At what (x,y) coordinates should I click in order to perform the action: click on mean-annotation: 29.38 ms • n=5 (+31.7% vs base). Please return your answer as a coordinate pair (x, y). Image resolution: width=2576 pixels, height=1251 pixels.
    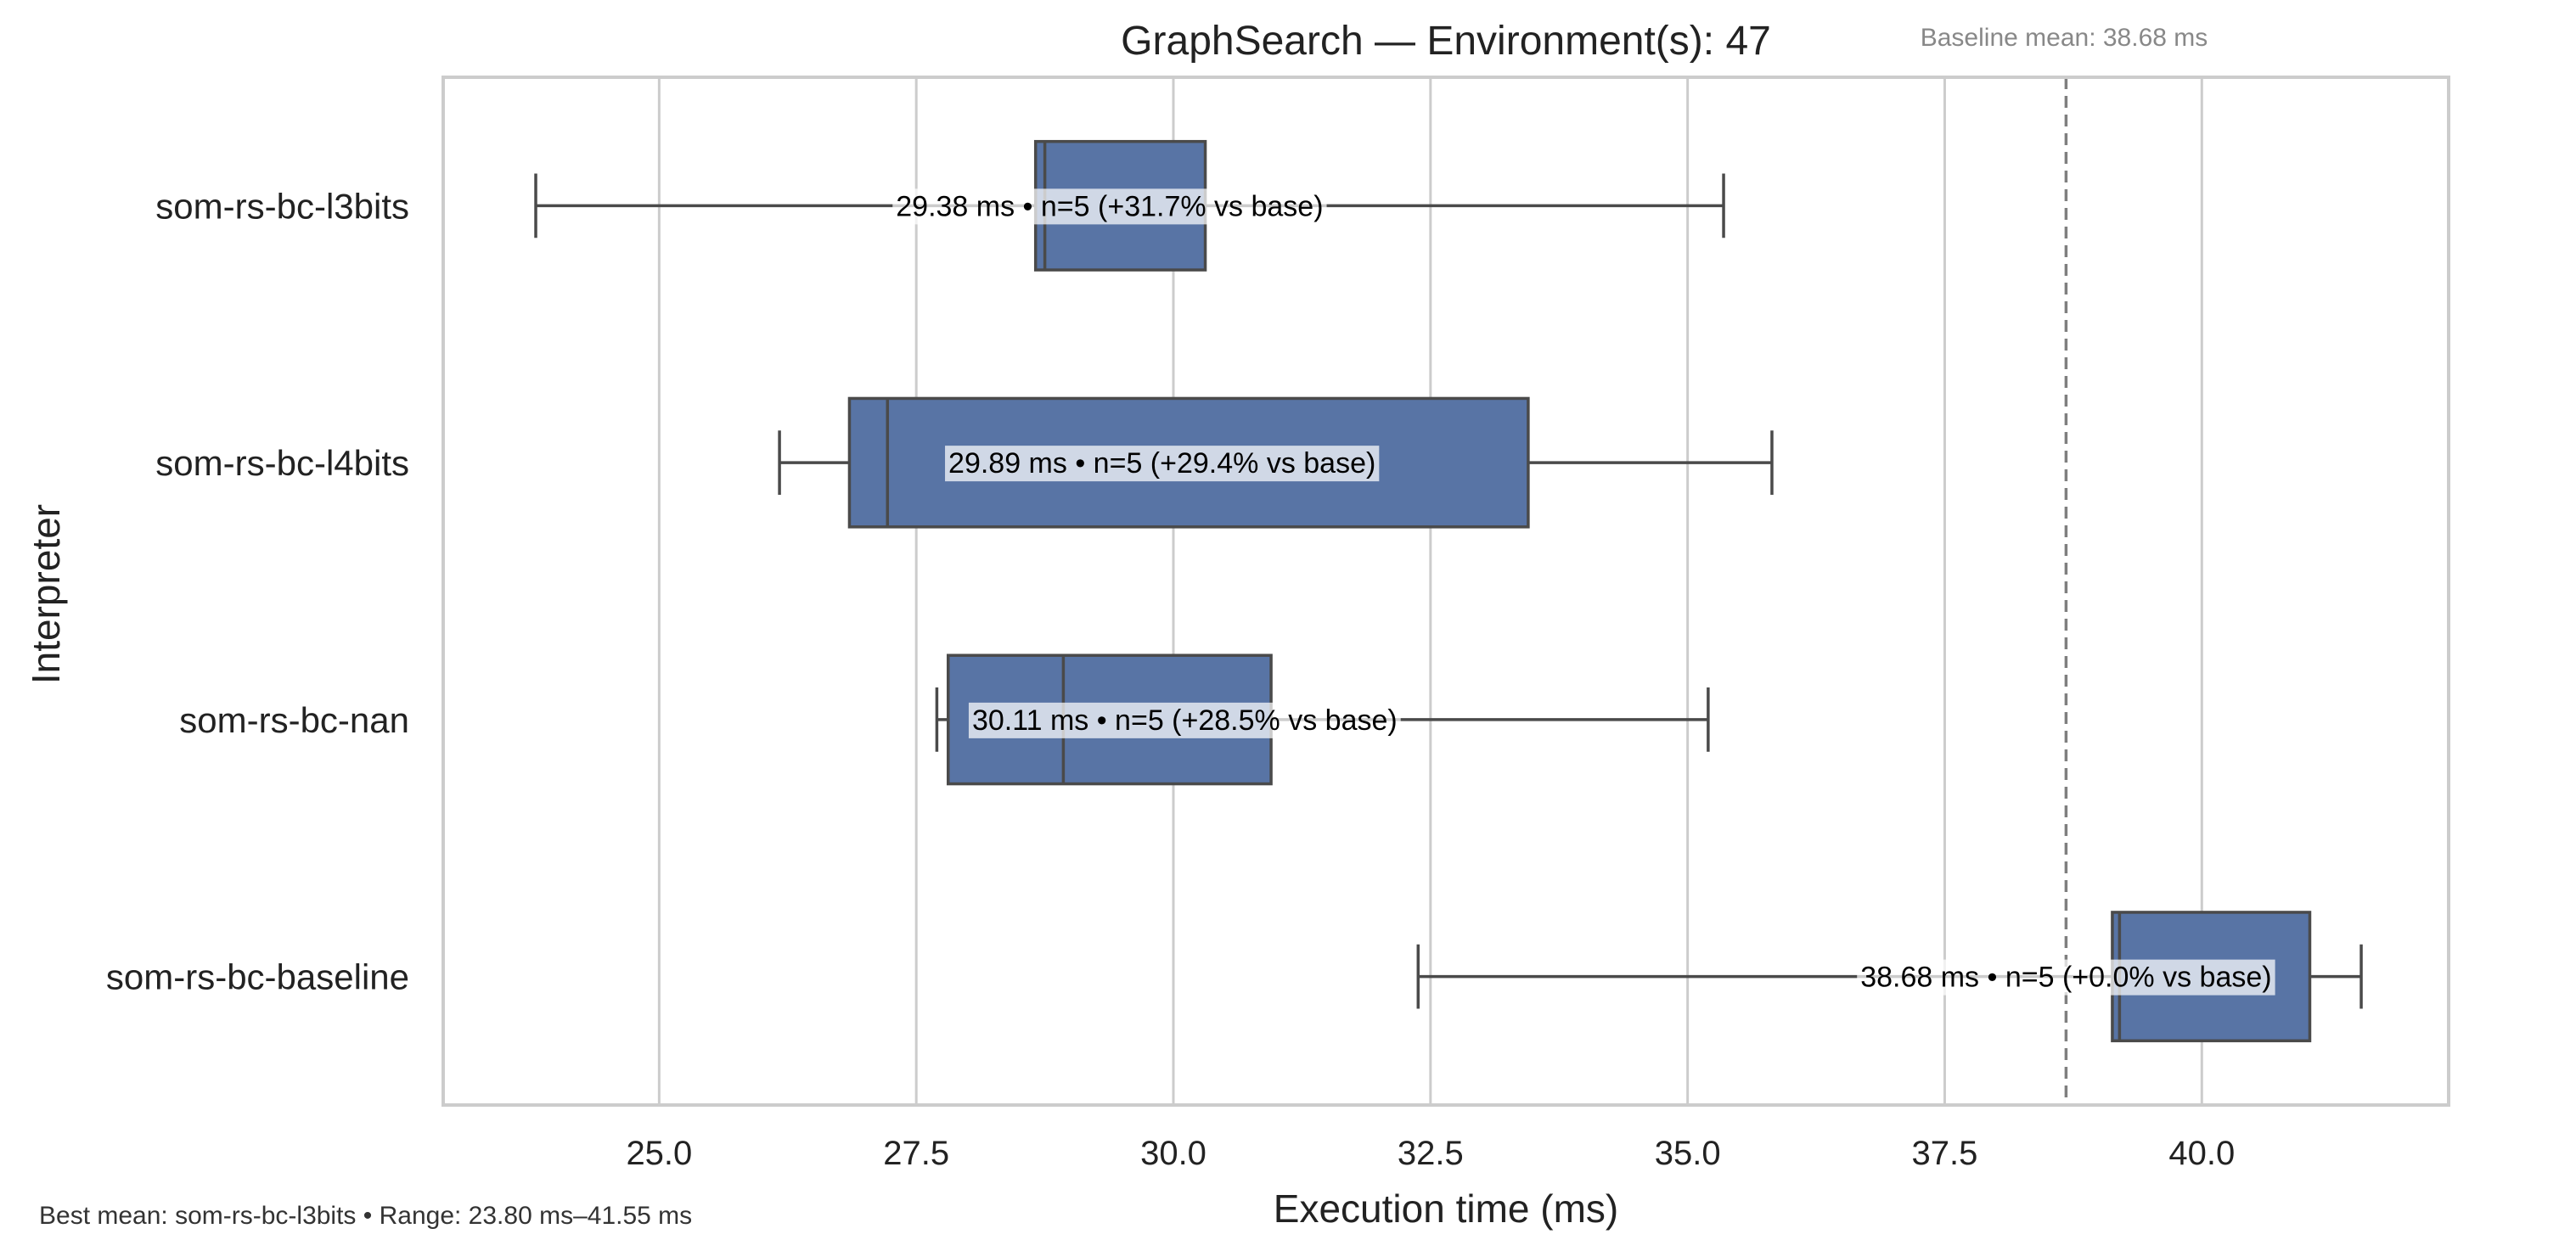
    Looking at the image, I should click on (1109, 206).